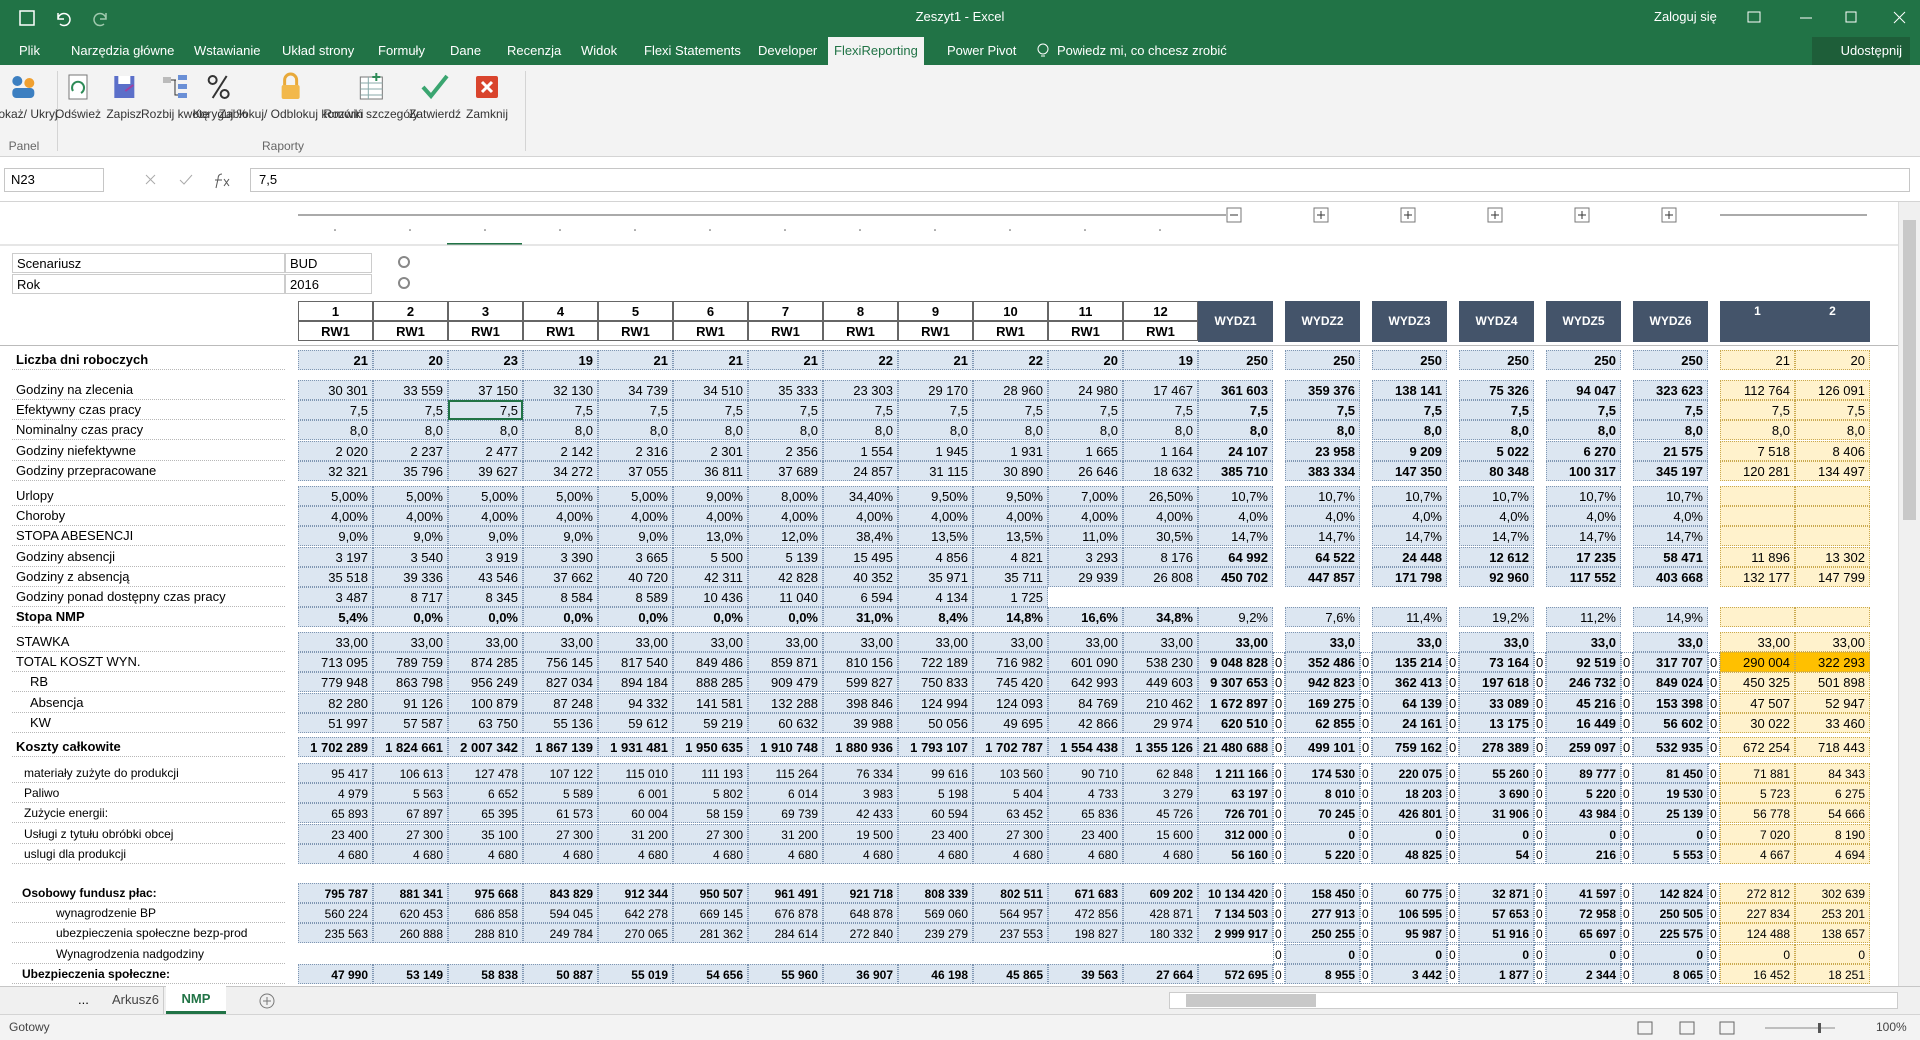 This screenshot has height=1040, width=1920. What do you see at coordinates (1832, 834) in the screenshot?
I see `year-cell: 8 190` at bounding box center [1832, 834].